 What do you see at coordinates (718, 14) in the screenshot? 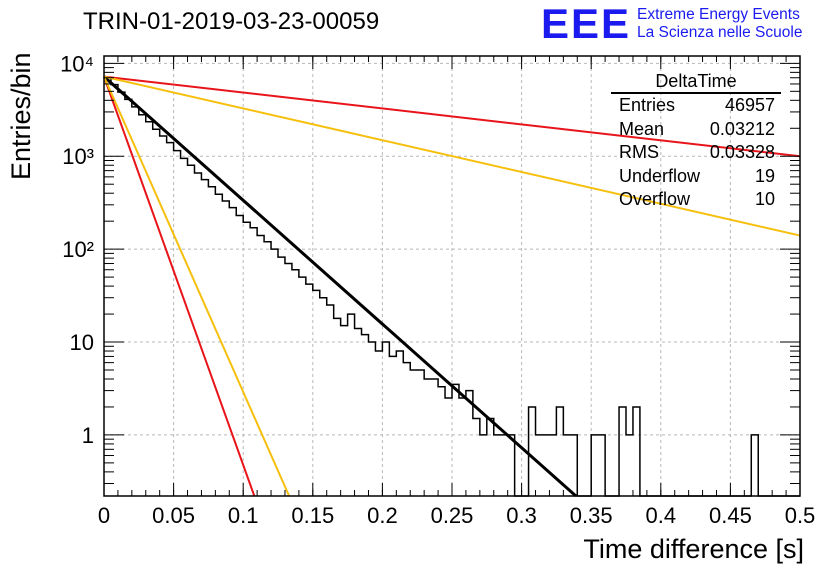
I see `logo-line-1: Extreme Energy Events` at bounding box center [718, 14].